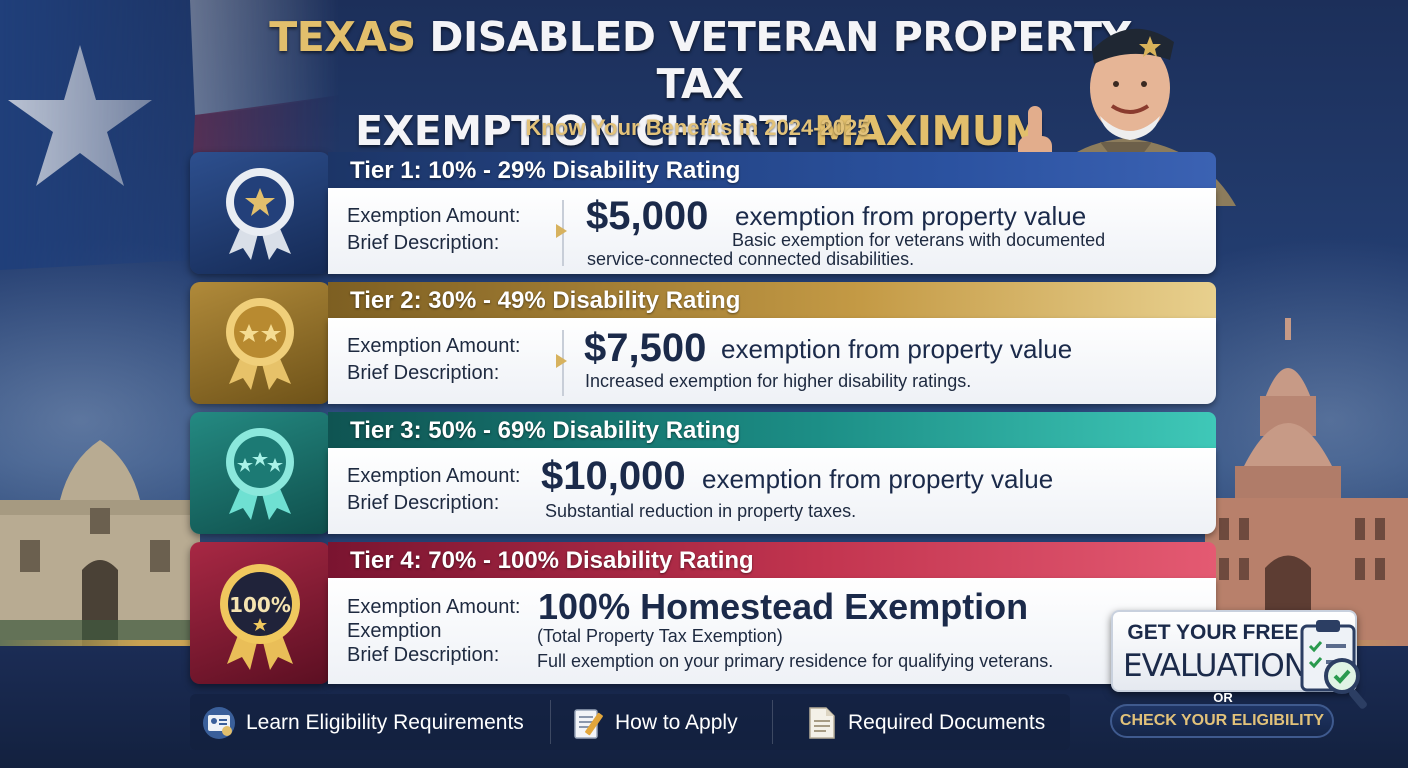 This screenshot has width=1408, height=768. I want to click on tier-3-amount: $10,000, so click(613, 476).